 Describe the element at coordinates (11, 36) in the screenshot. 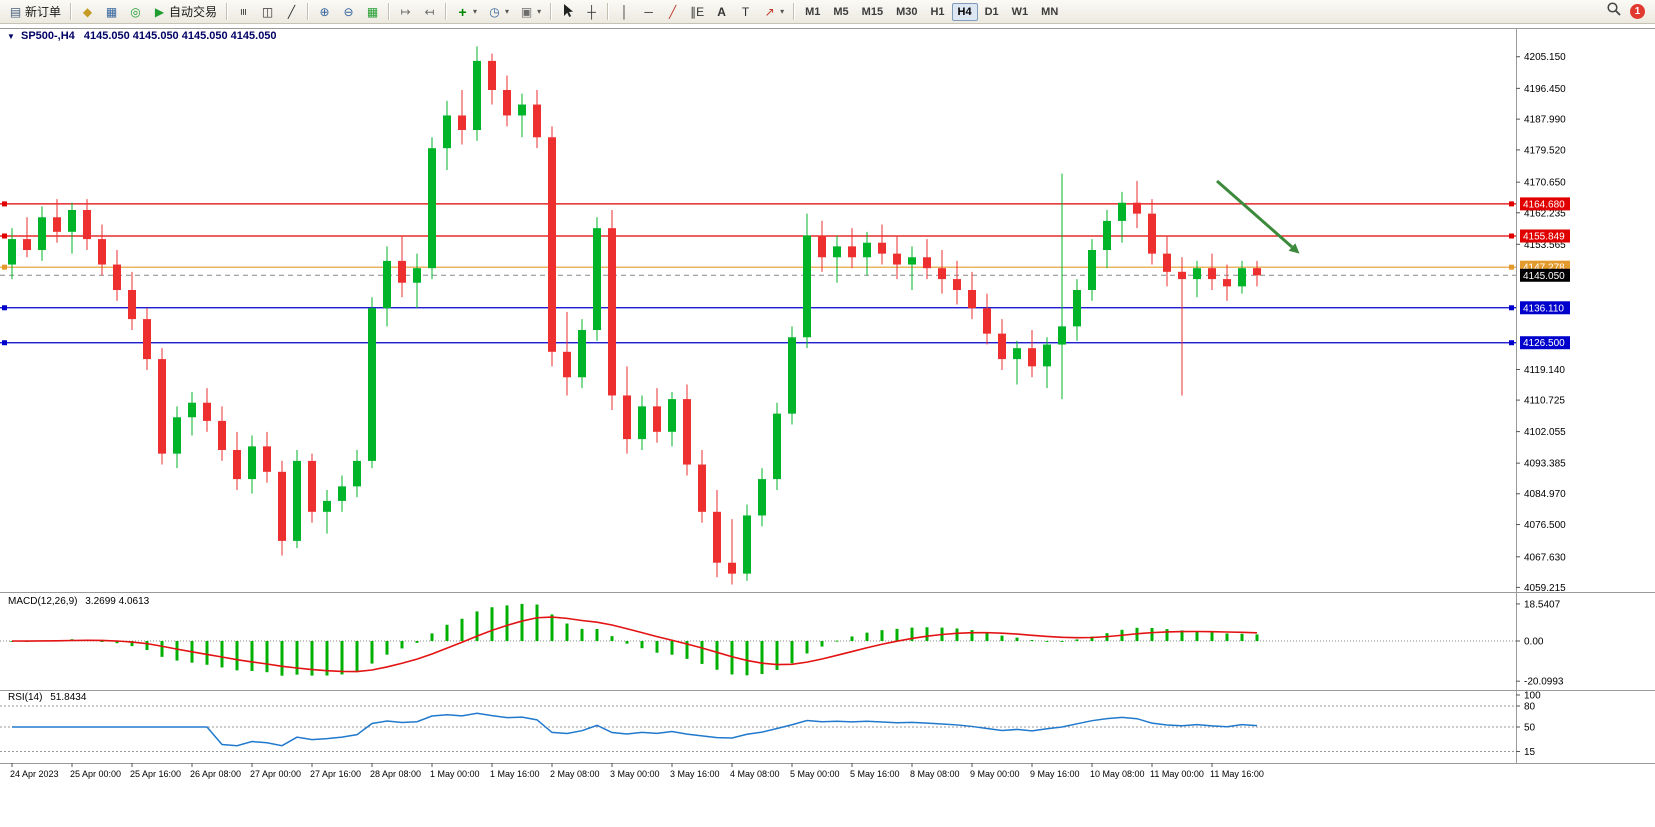

I see `collapse-triangle-icon: ▼` at that location.